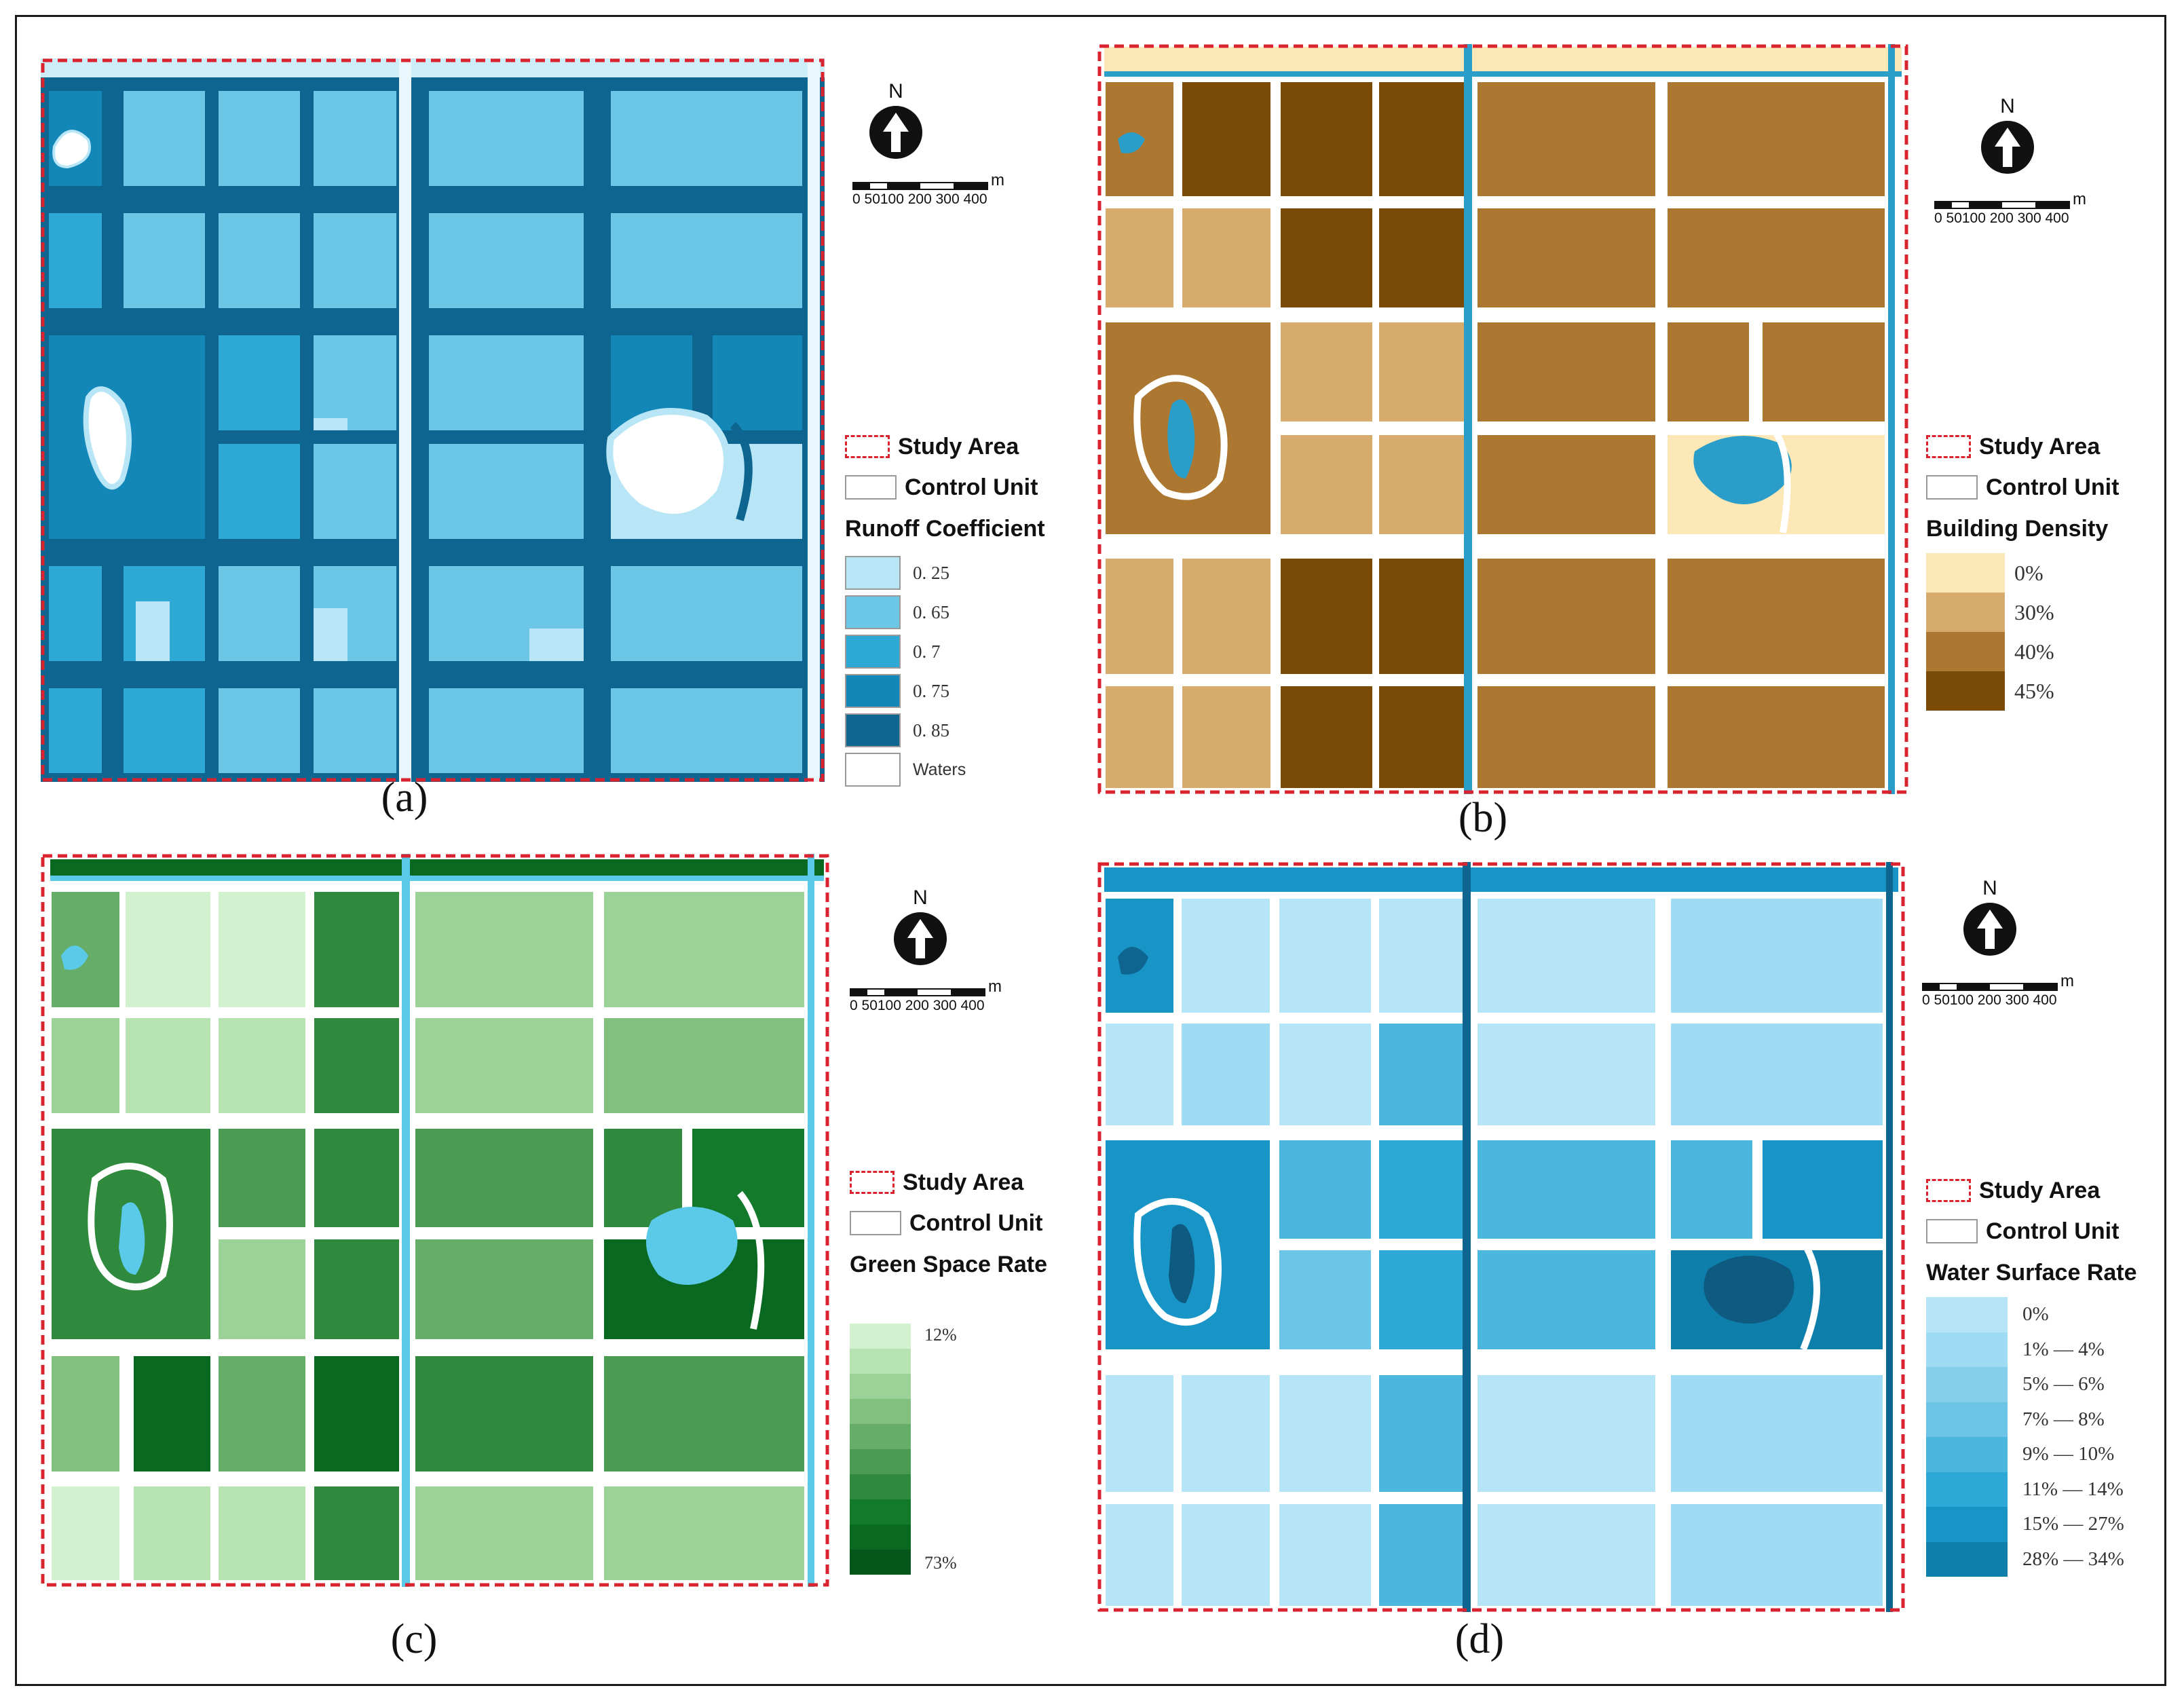 The image size is (2184, 1705). I want to click on legend-classes: 0. 25 0. 65 0. 7 0. 75 0. 85 Waters, so click(945, 671).